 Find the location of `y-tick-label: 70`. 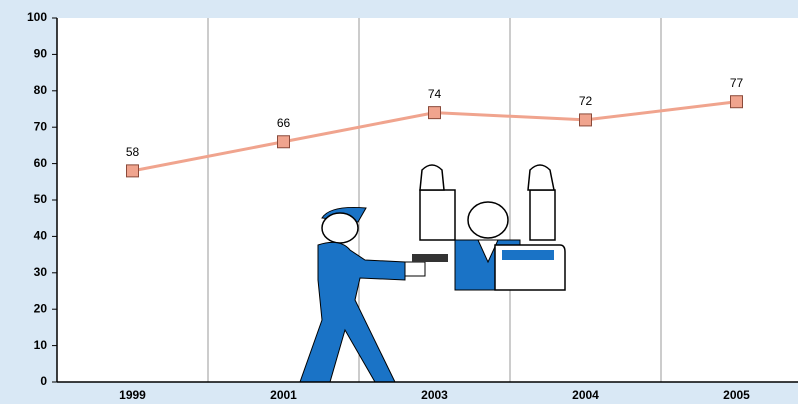

y-tick-label: 70 is located at coordinates (41, 126).